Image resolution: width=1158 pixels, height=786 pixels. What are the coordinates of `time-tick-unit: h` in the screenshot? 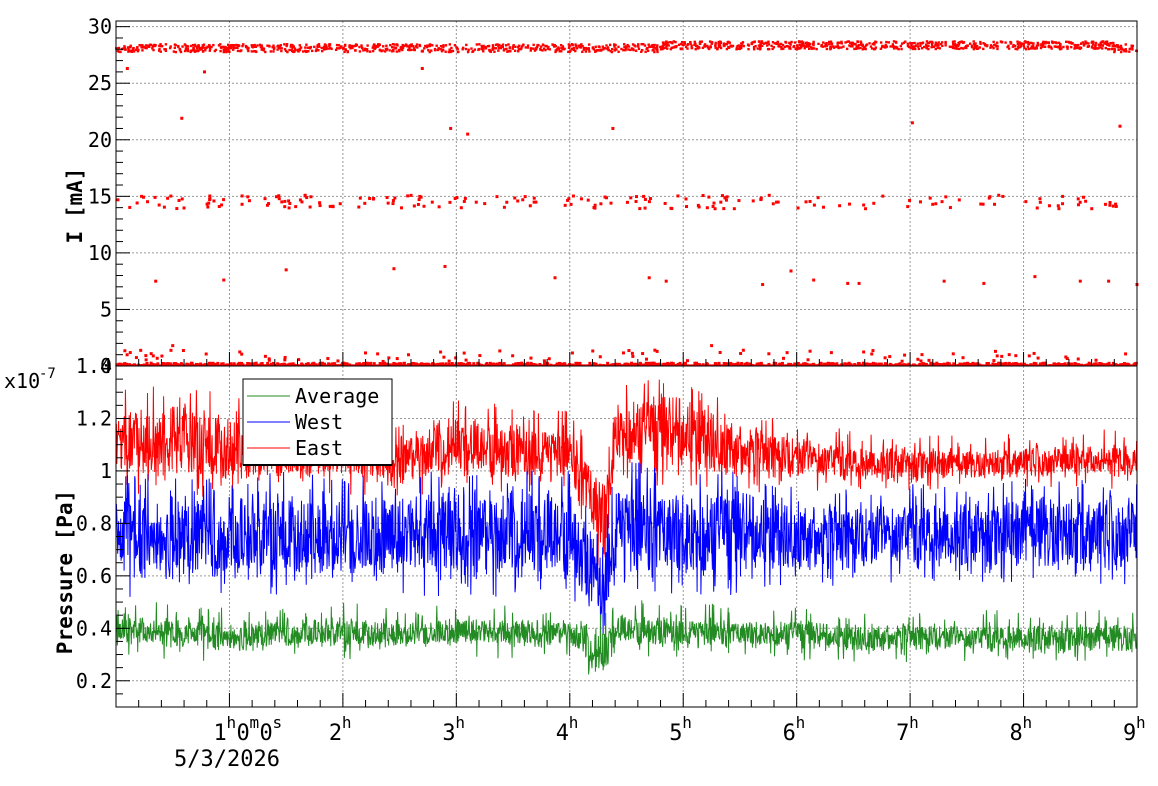 It's located at (1141, 722).